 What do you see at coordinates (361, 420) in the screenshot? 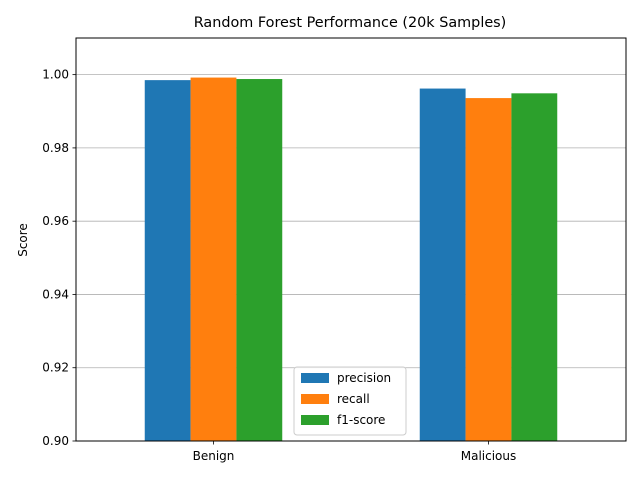
I see `legend-label-f1-score: f1-score` at bounding box center [361, 420].